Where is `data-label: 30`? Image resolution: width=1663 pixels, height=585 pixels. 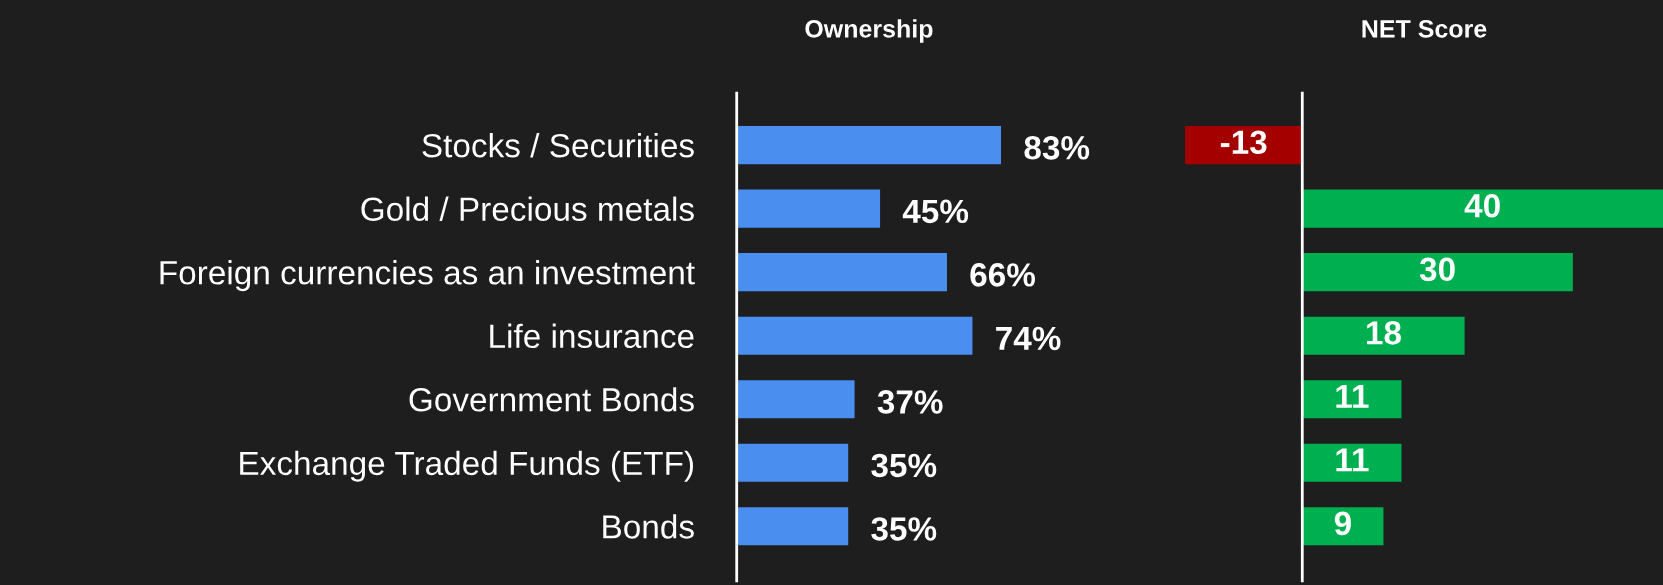 data-label: 30 is located at coordinates (1437, 269).